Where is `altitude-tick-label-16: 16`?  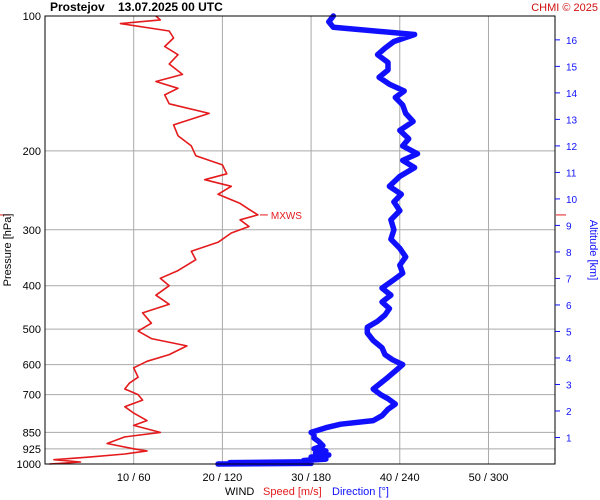 altitude-tick-label-16: 16 is located at coordinates (572, 41).